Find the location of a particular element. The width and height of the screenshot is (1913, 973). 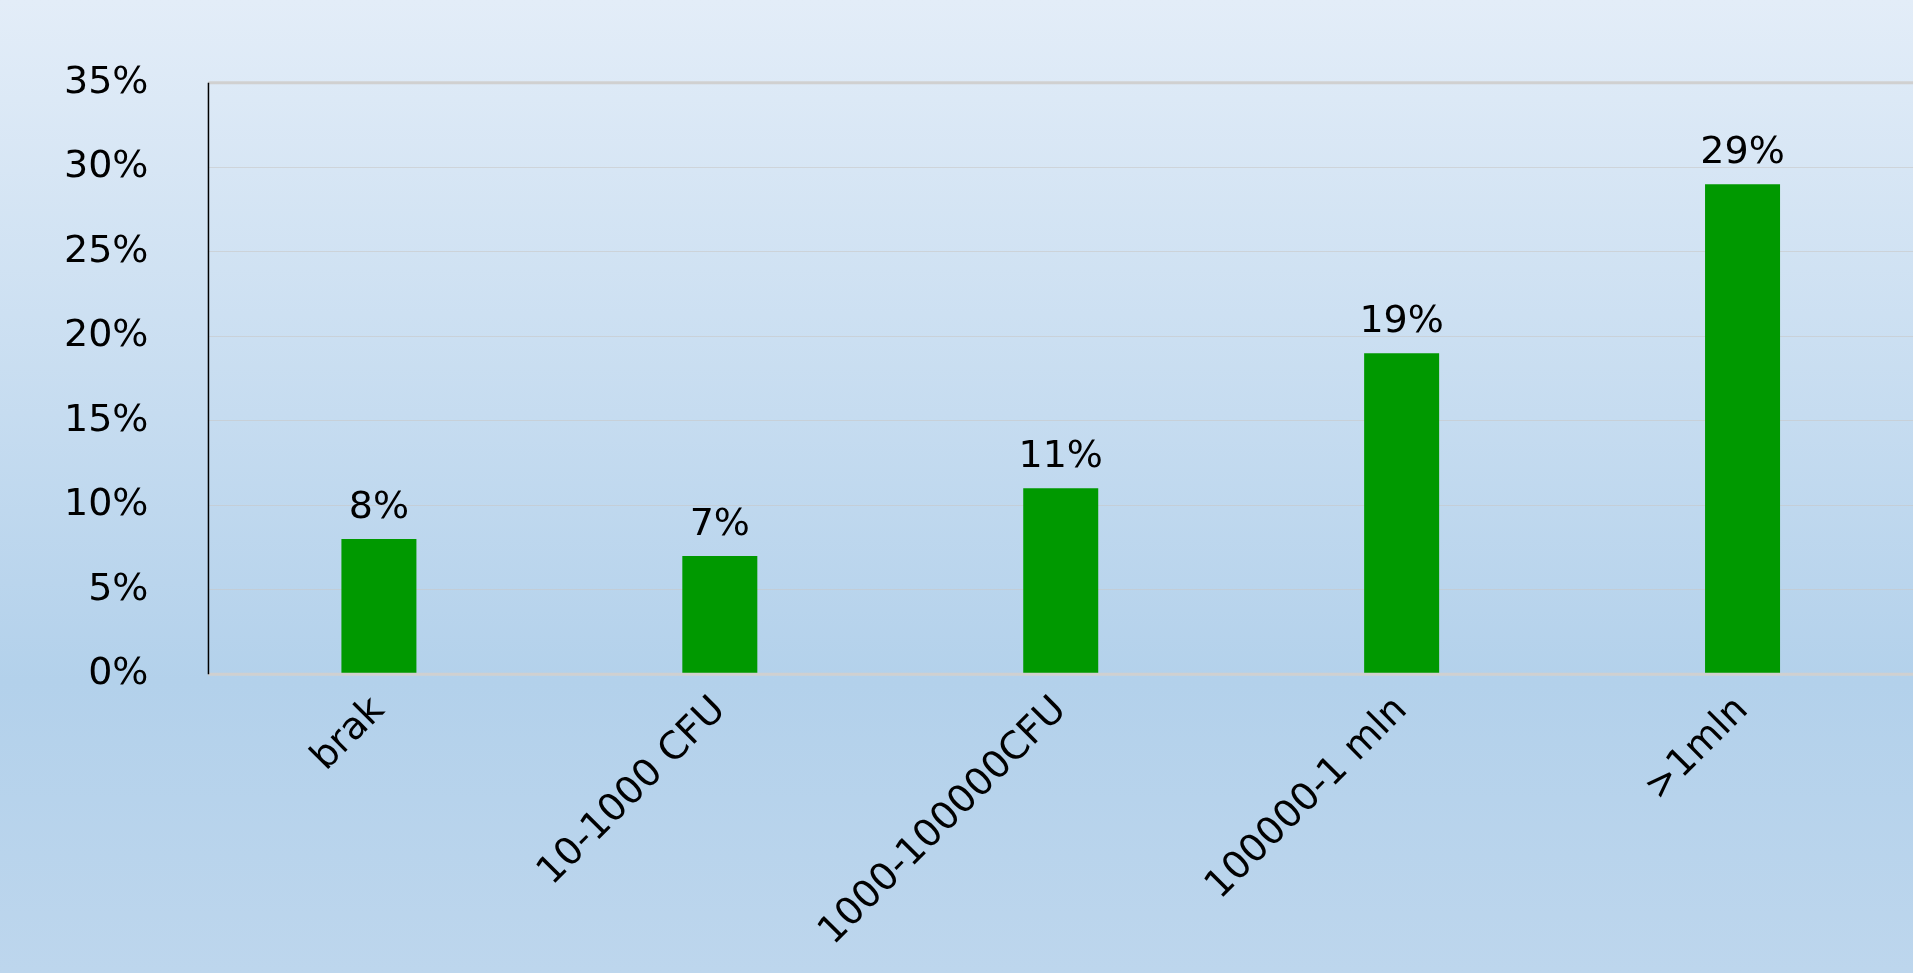

y-tick-label: 35% is located at coordinates (106, 79).